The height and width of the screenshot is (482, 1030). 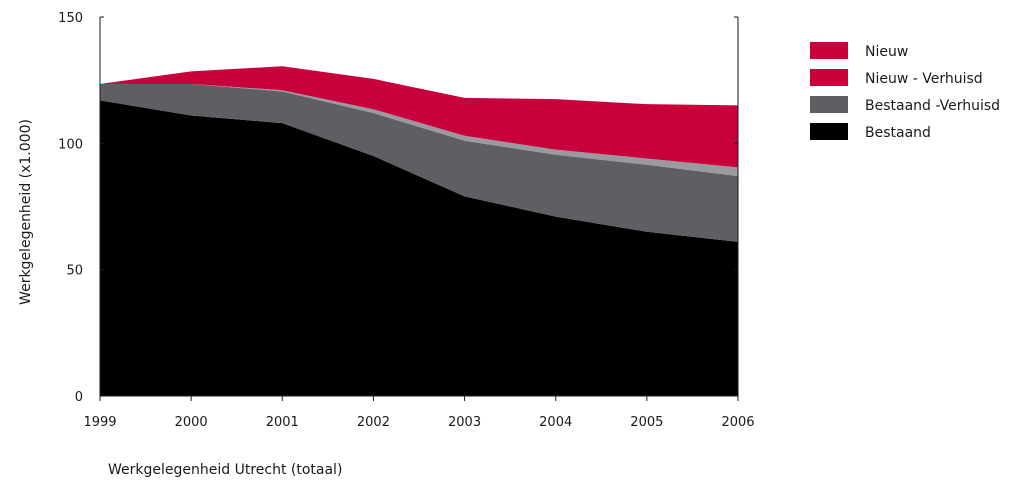 What do you see at coordinates (829, 131) in the screenshot?
I see `legend-swatch-bestaand` at bounding box center [829, 131].